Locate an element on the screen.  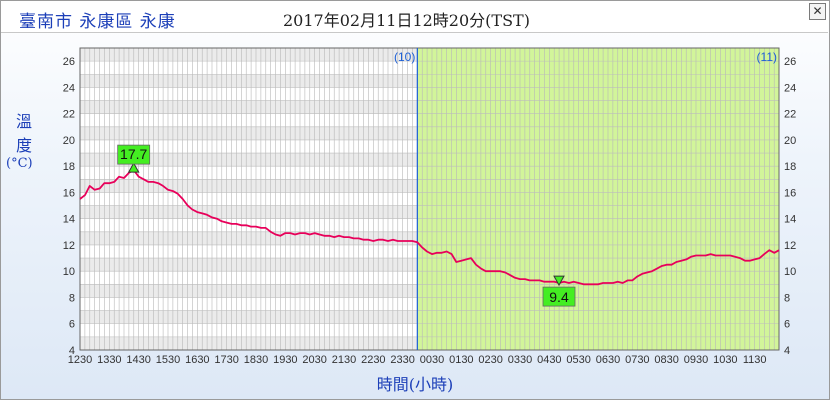
y-tick-label-left: 16 is located at coordinates (69, 193).